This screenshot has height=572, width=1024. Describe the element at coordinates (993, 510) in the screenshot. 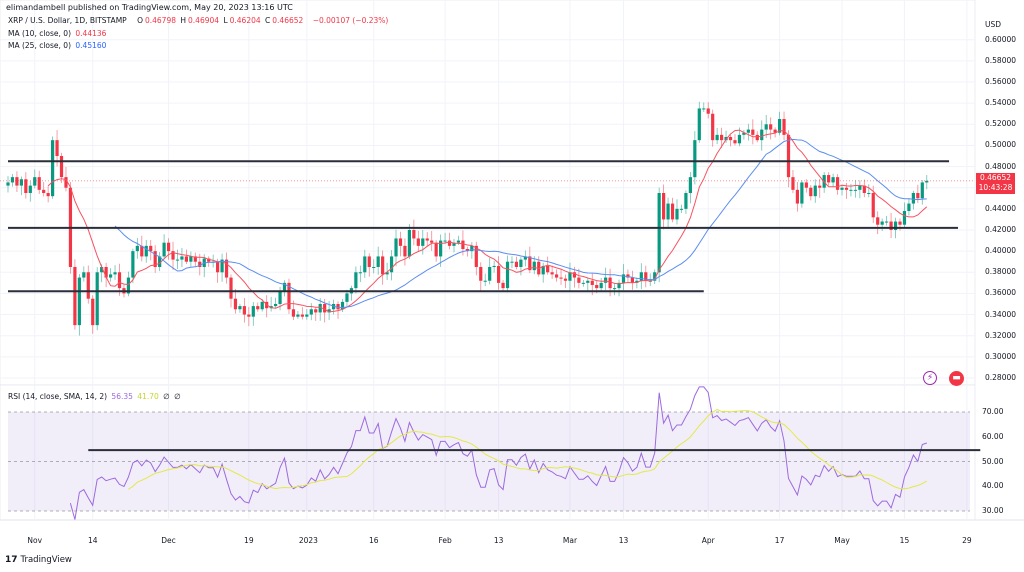

I see `rsi-tick-label: 30.00` at that location.